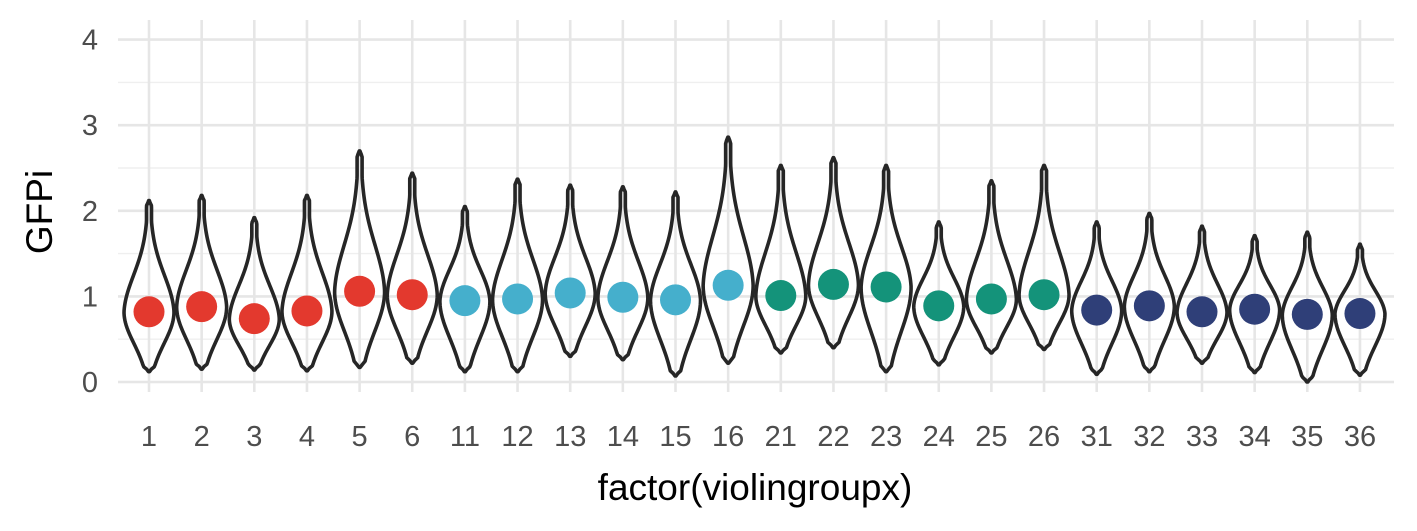 Image resolution: width=1417 pixels, height=531 pixels. I want to click on x-tick-label: 16, so click(728, 437).